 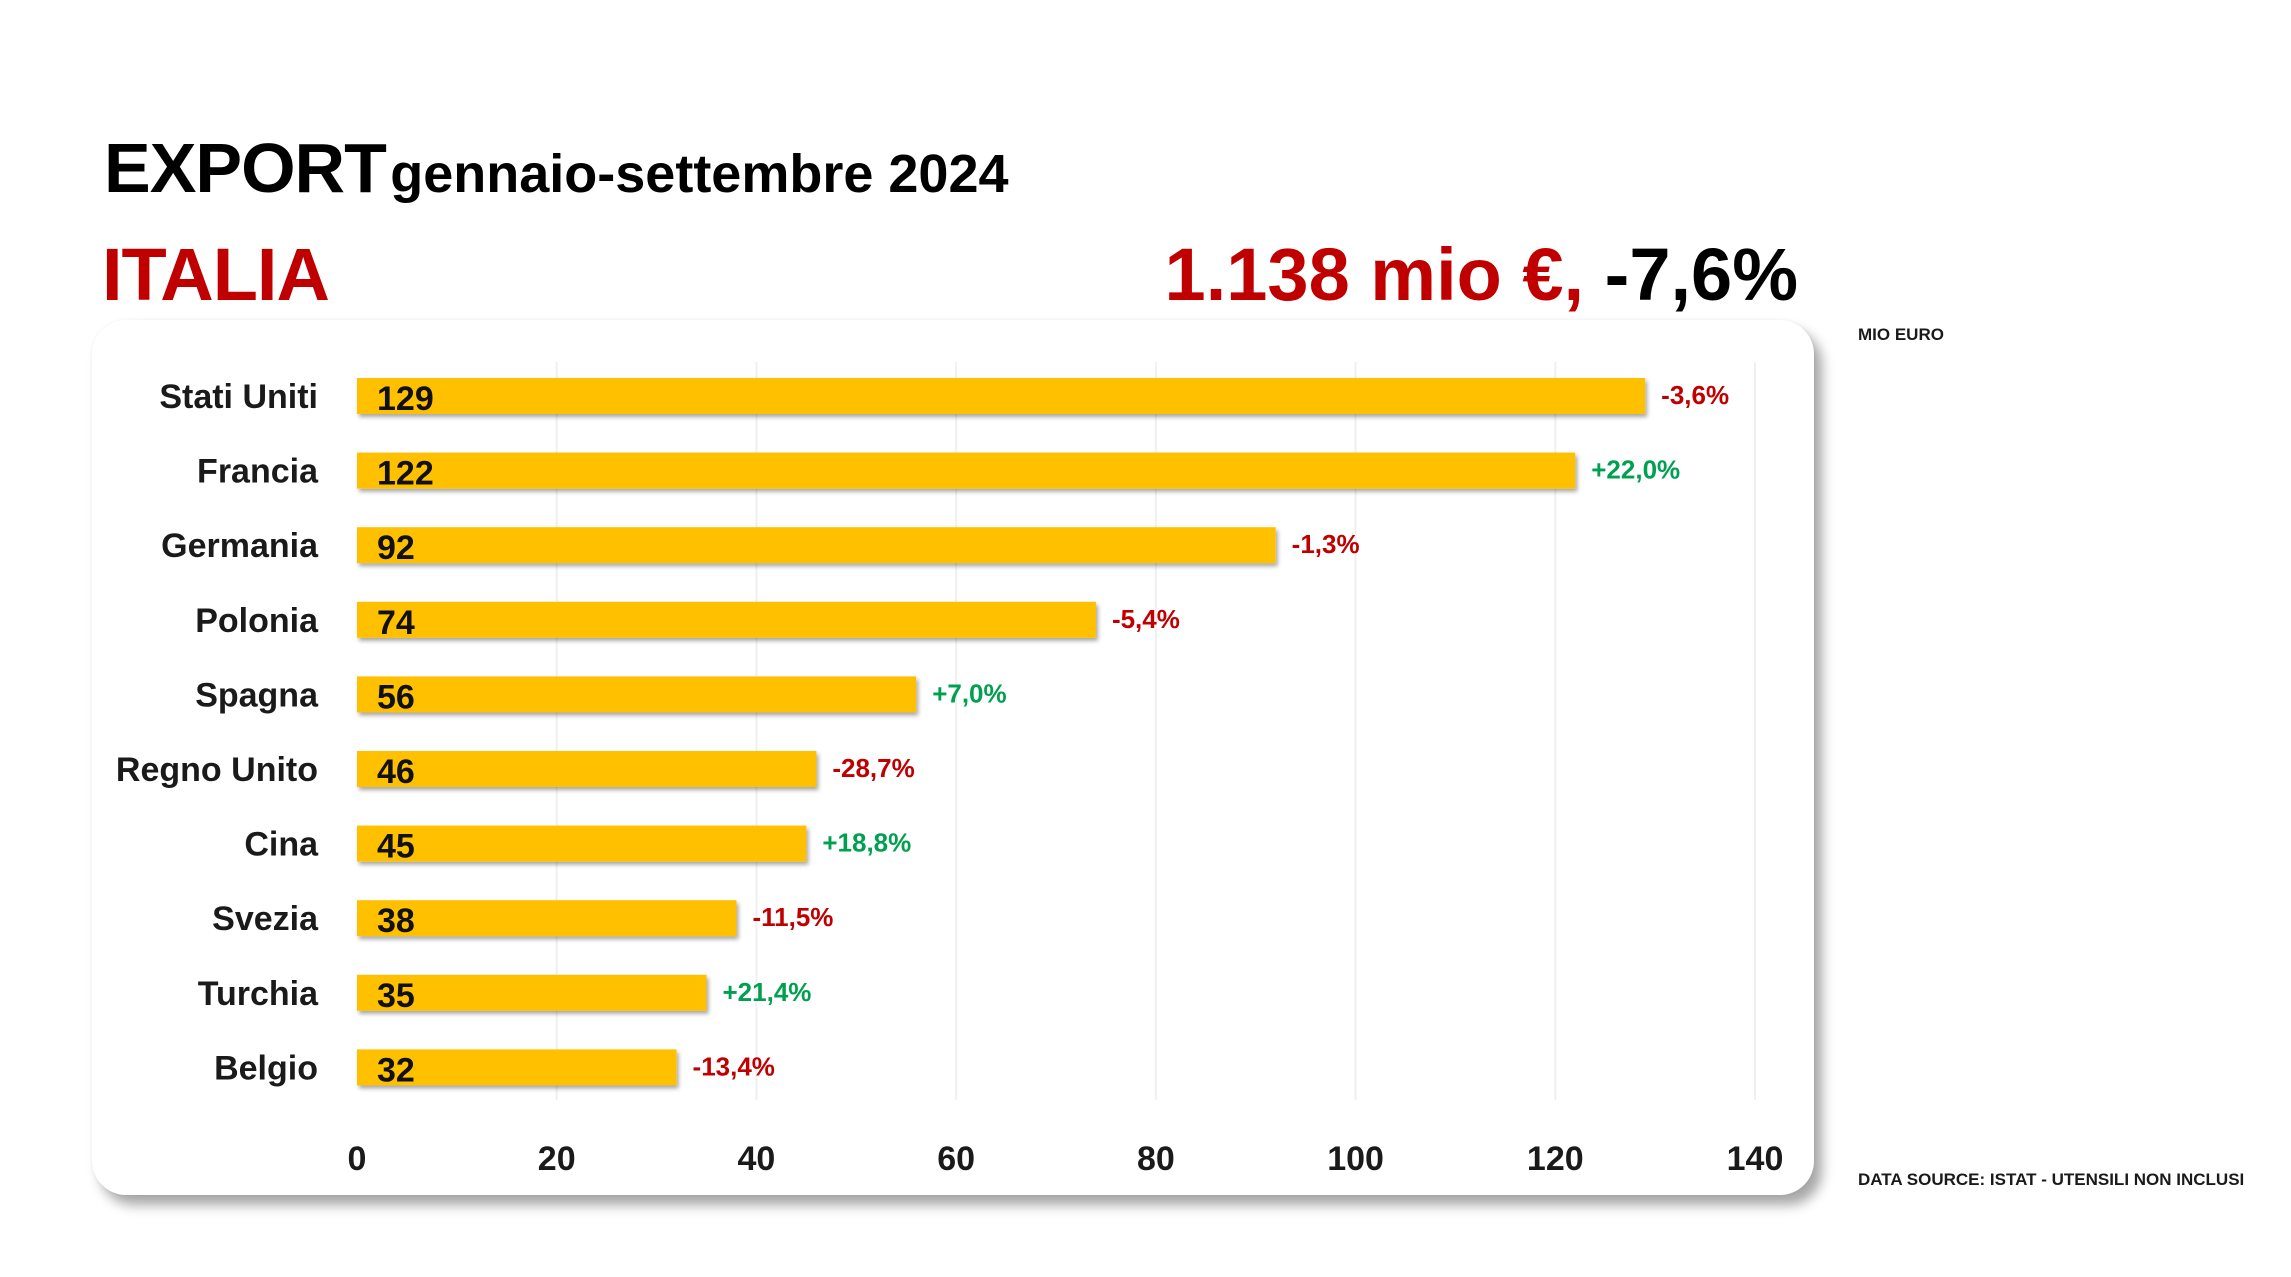 What do you see at coordinates (1374, 274) in the screenshot?
I see `total-value: 1.138 mio €,` at bounding box center [1374, 274].